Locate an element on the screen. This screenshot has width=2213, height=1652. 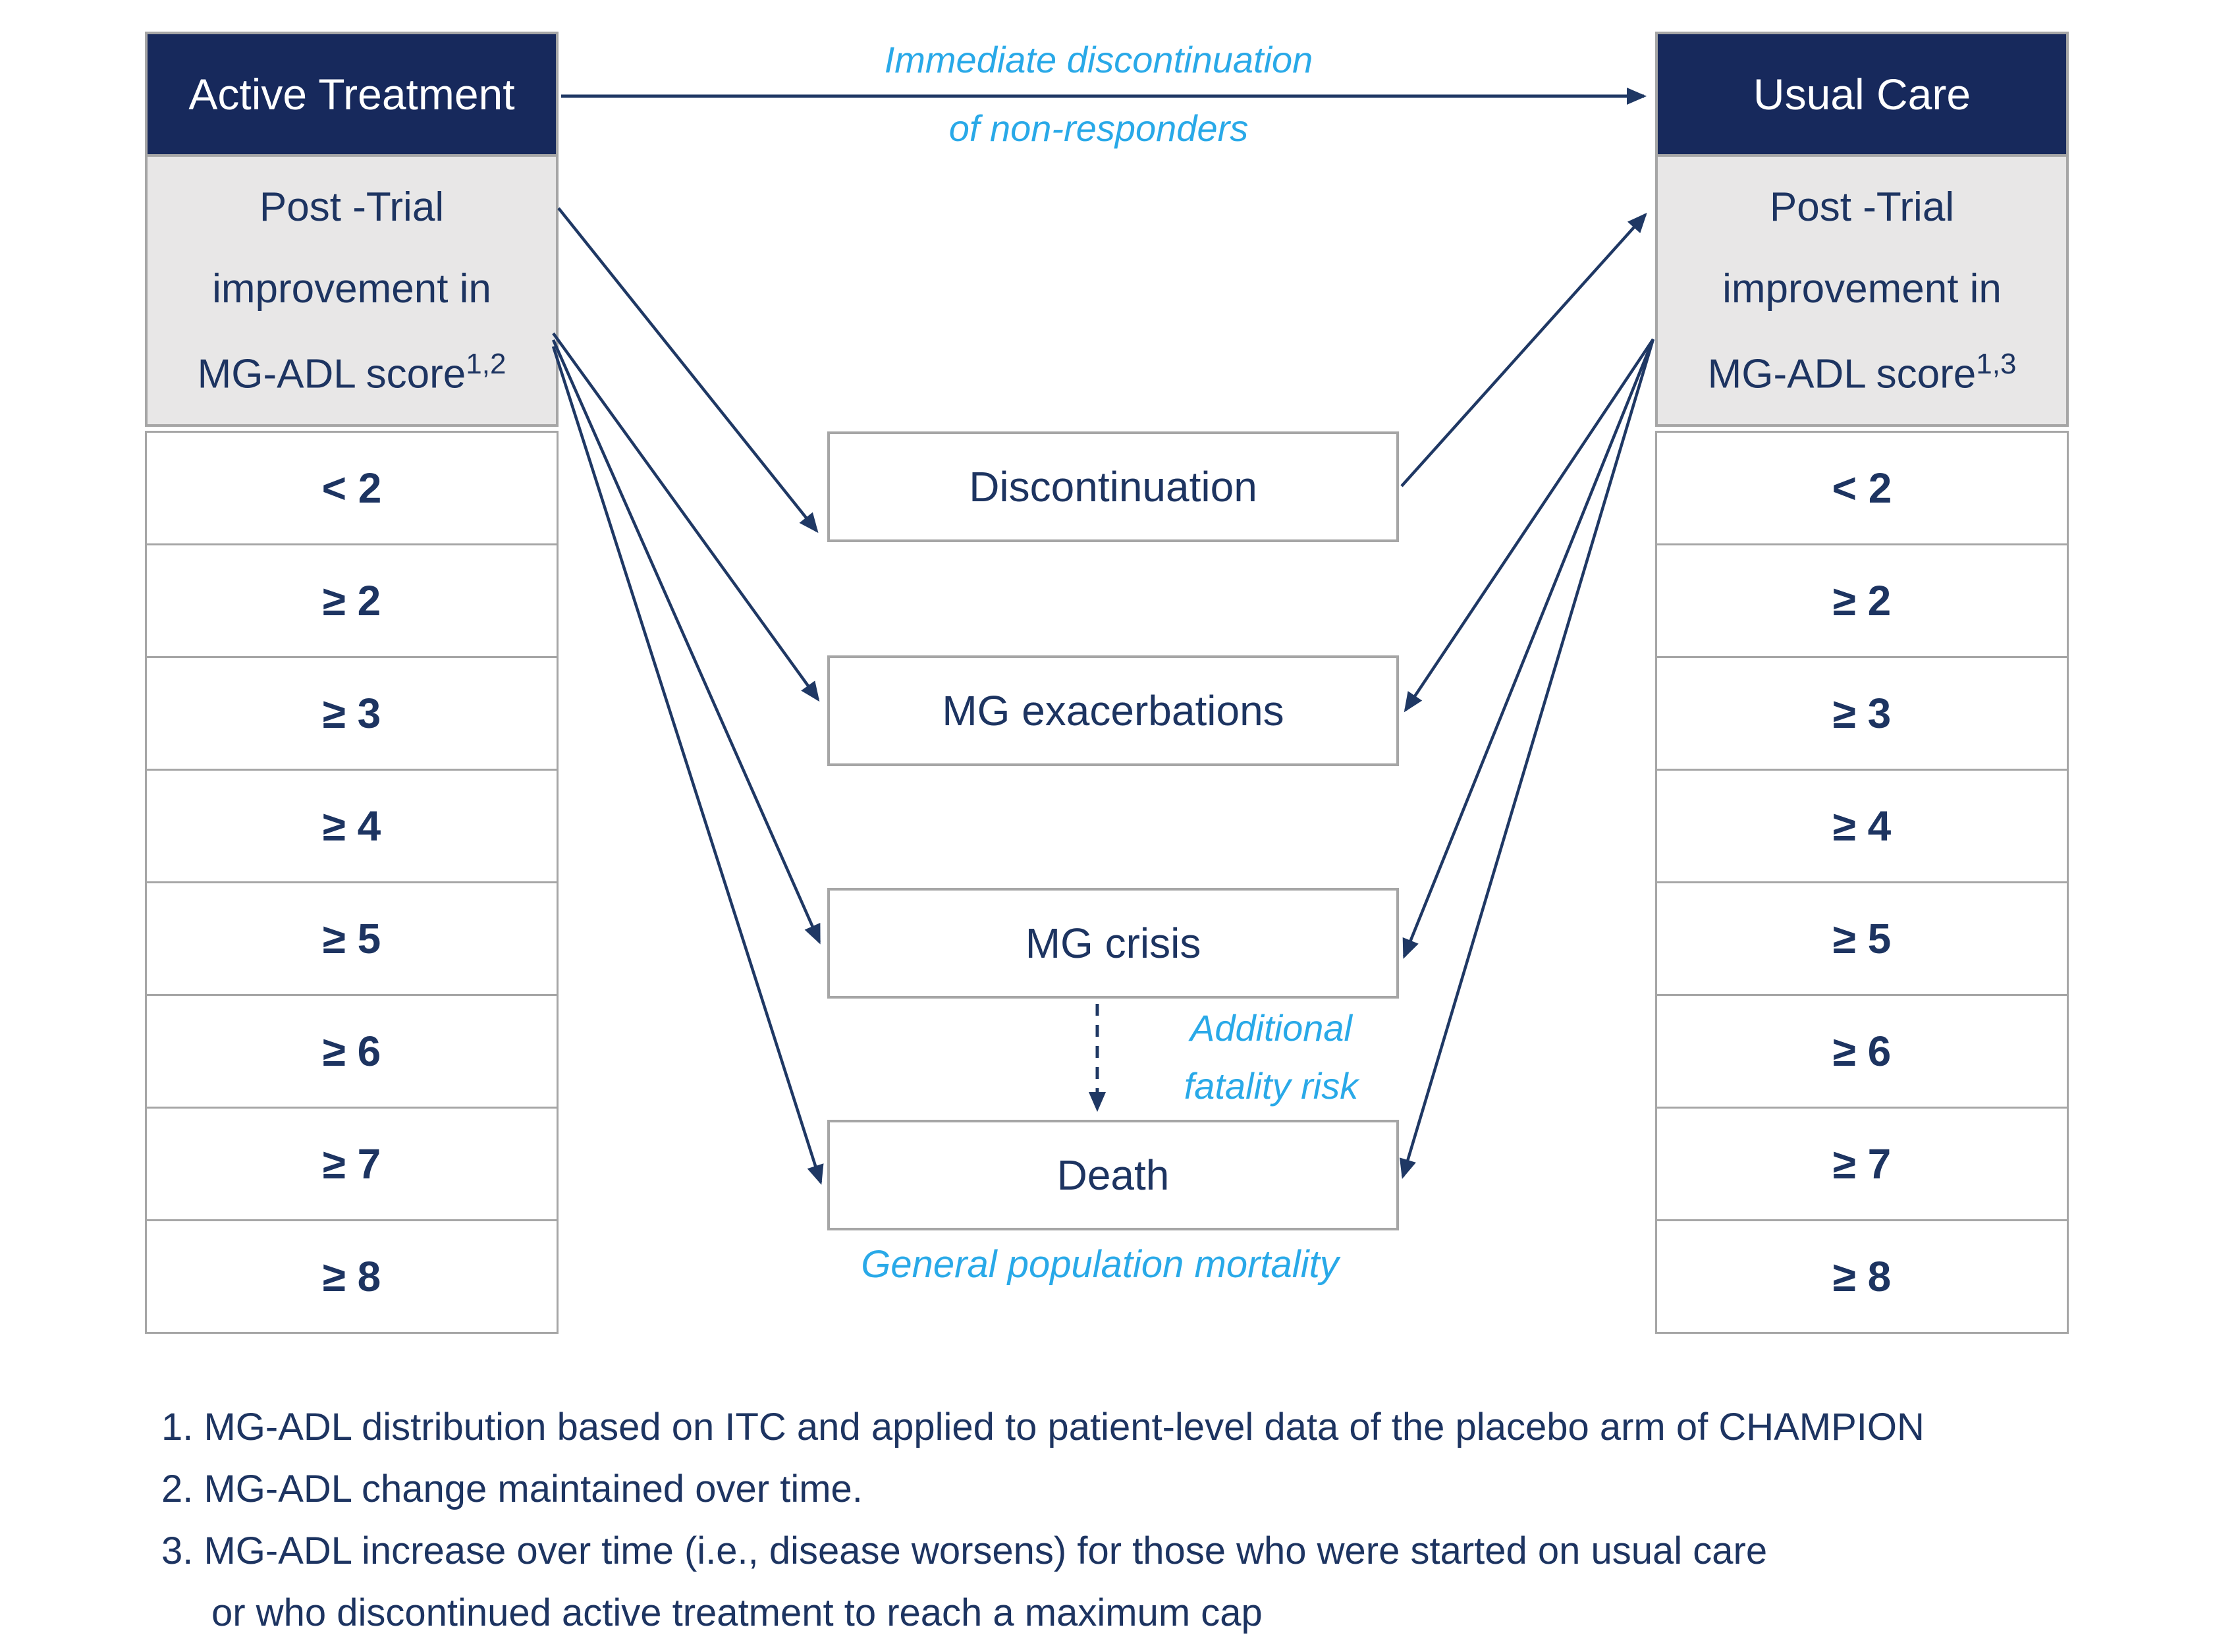
post-trial-line3: MG-ADL score1,2 is located at coordinates (351, 372).